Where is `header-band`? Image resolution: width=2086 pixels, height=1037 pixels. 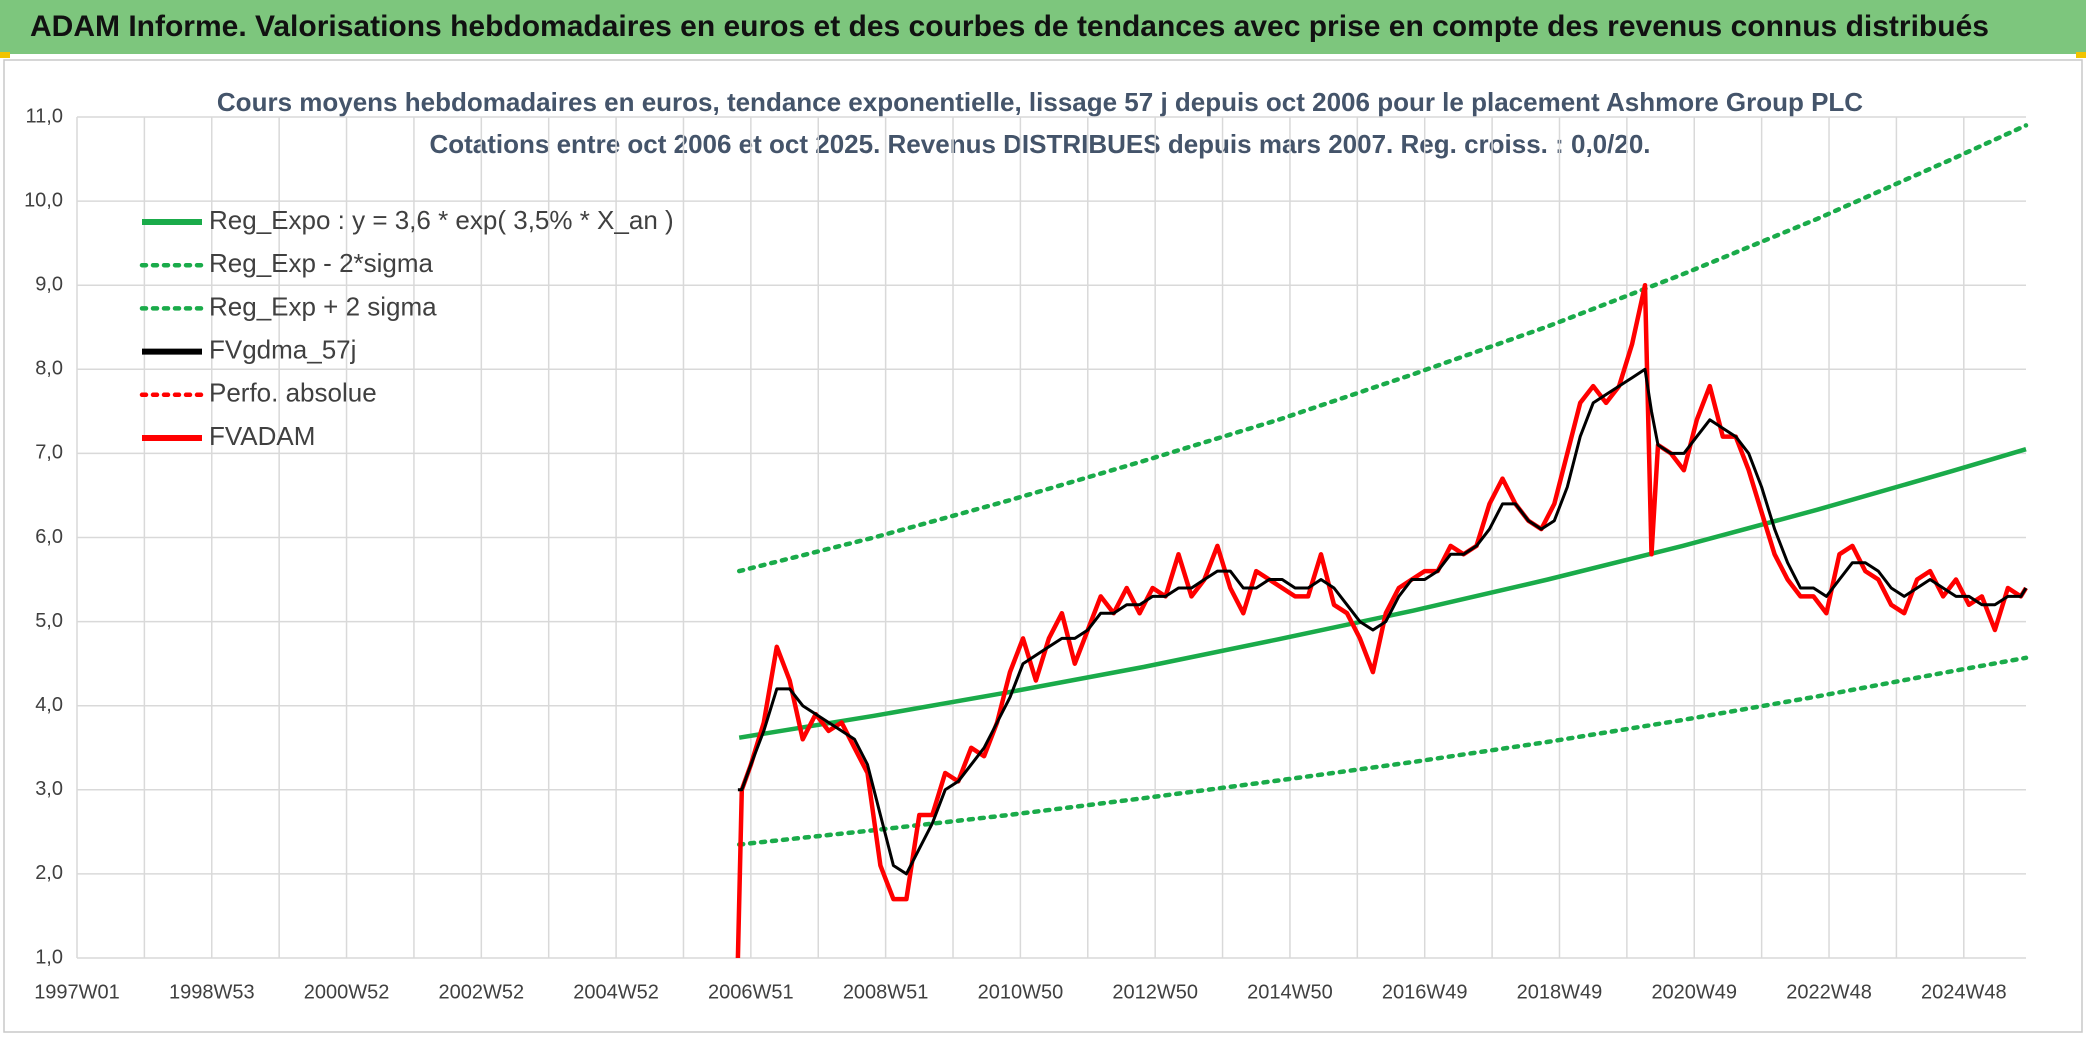 header-band is located at coordinates (1043, 27).